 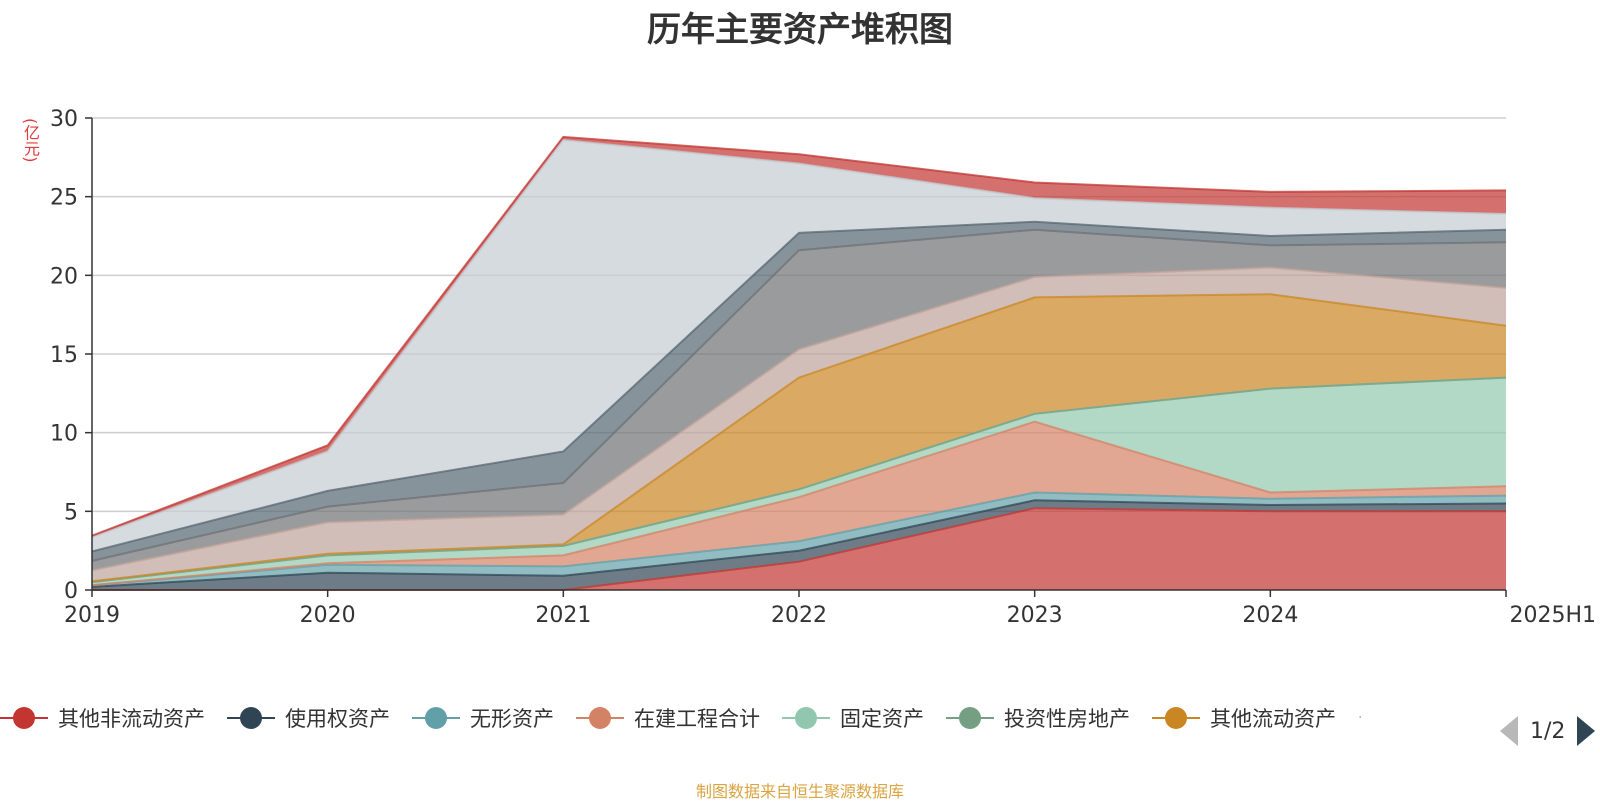 I want to click on legend-item: 其他非流动资产, so click(x=102, y=718).